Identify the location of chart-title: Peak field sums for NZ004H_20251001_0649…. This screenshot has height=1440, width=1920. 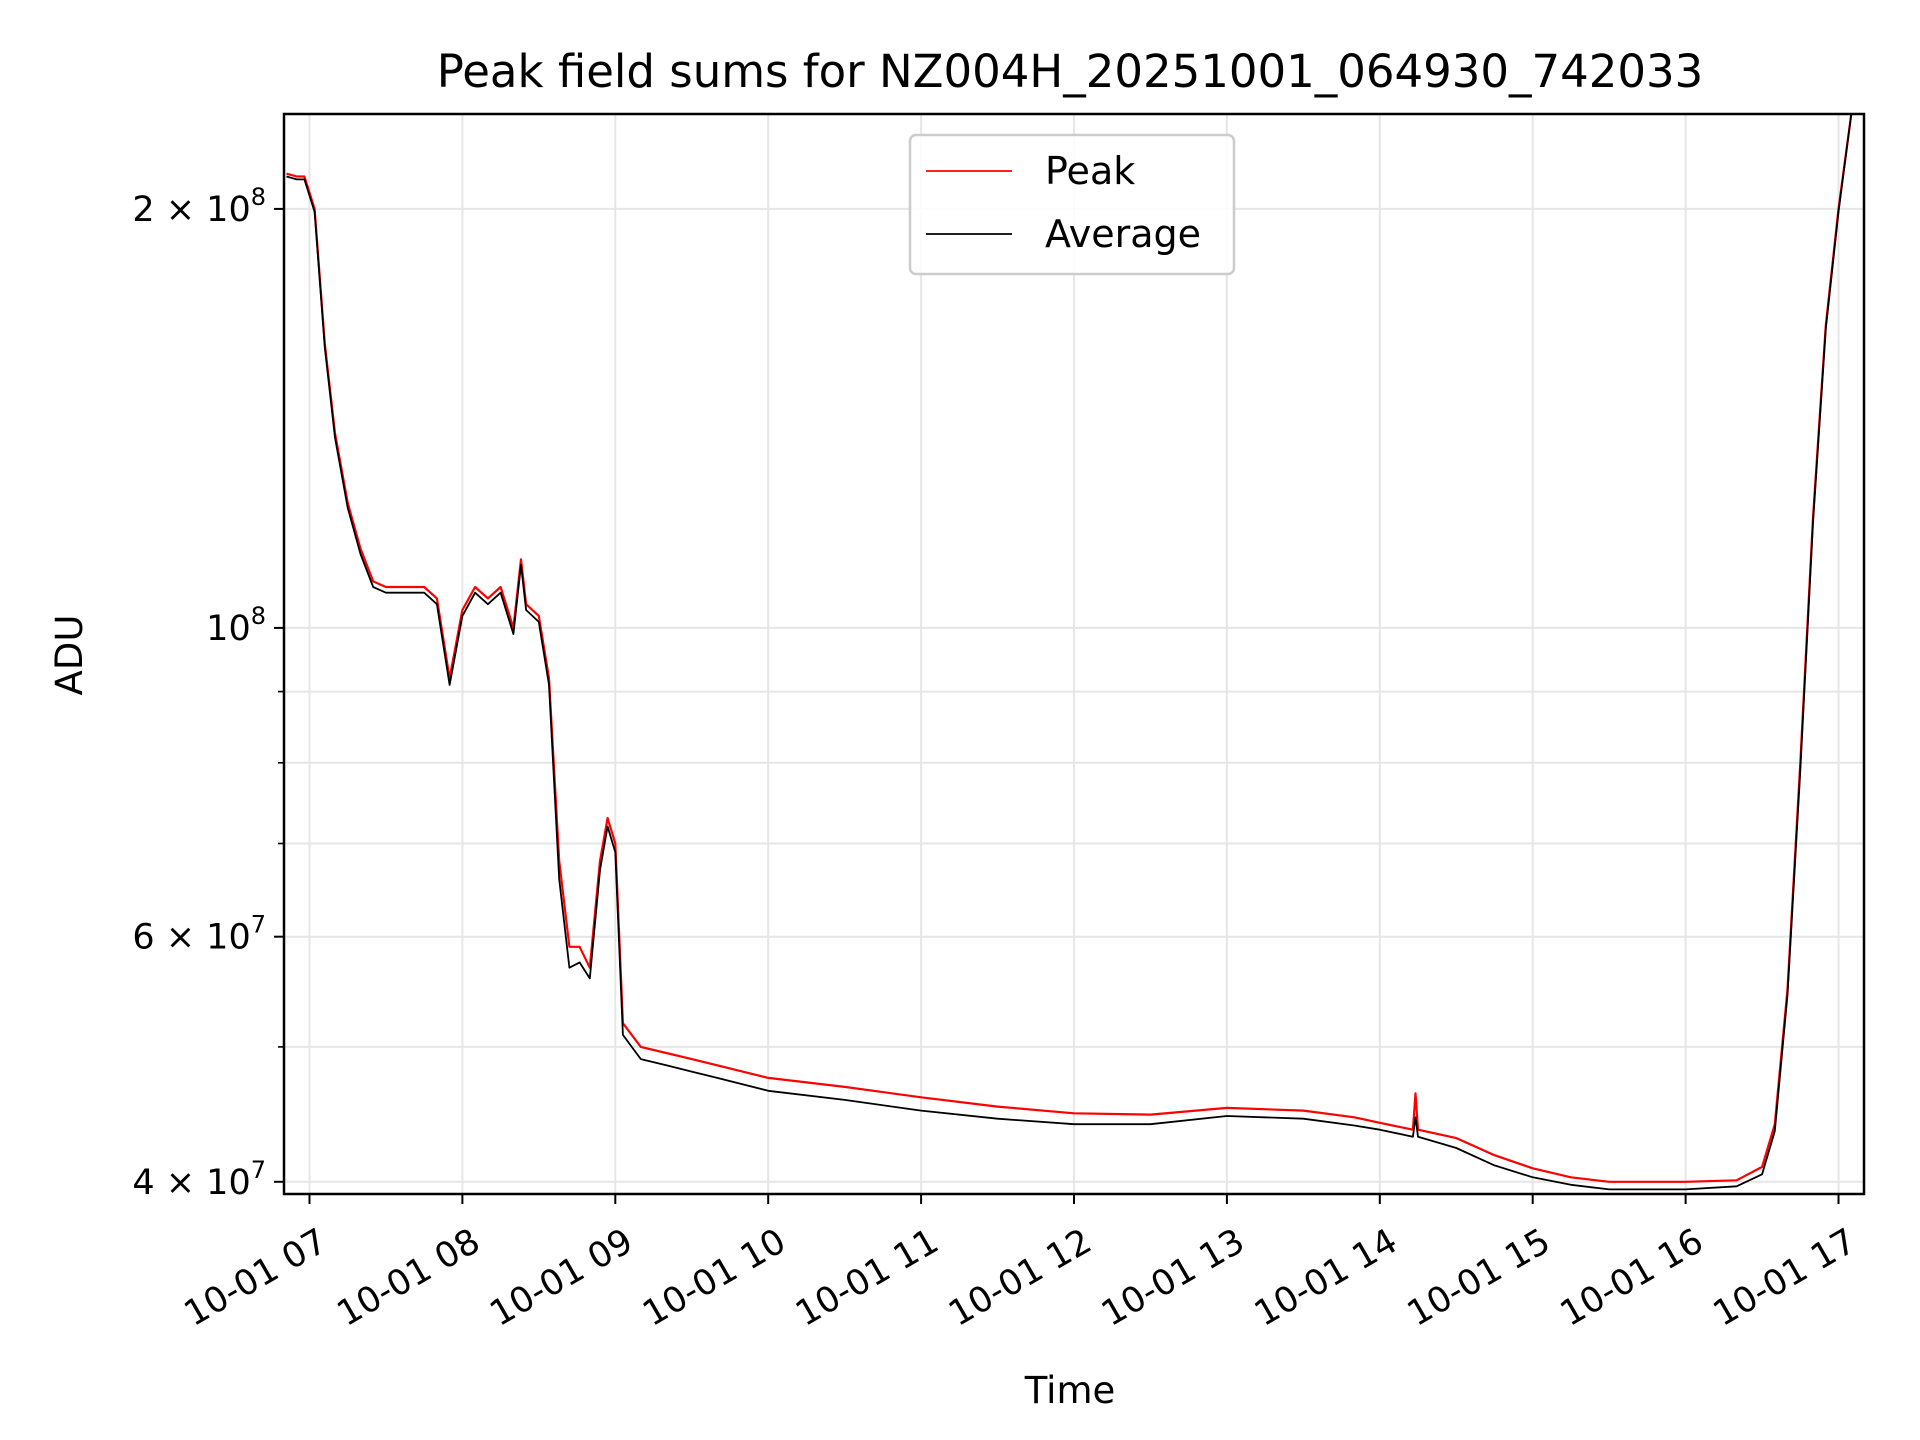
(1070, 71).